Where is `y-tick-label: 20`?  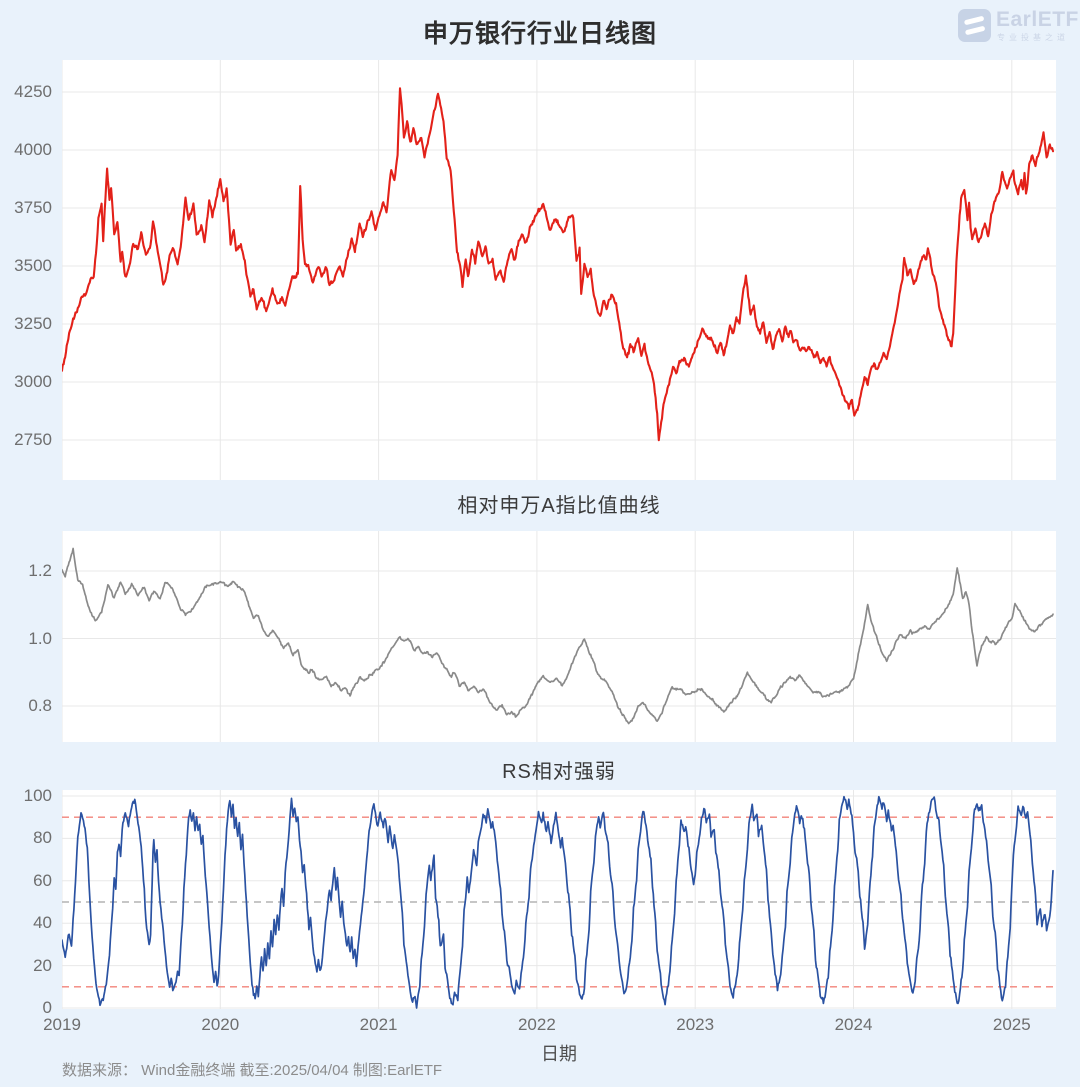 y-tick-label: 20 is located at coordinates (42, 965).